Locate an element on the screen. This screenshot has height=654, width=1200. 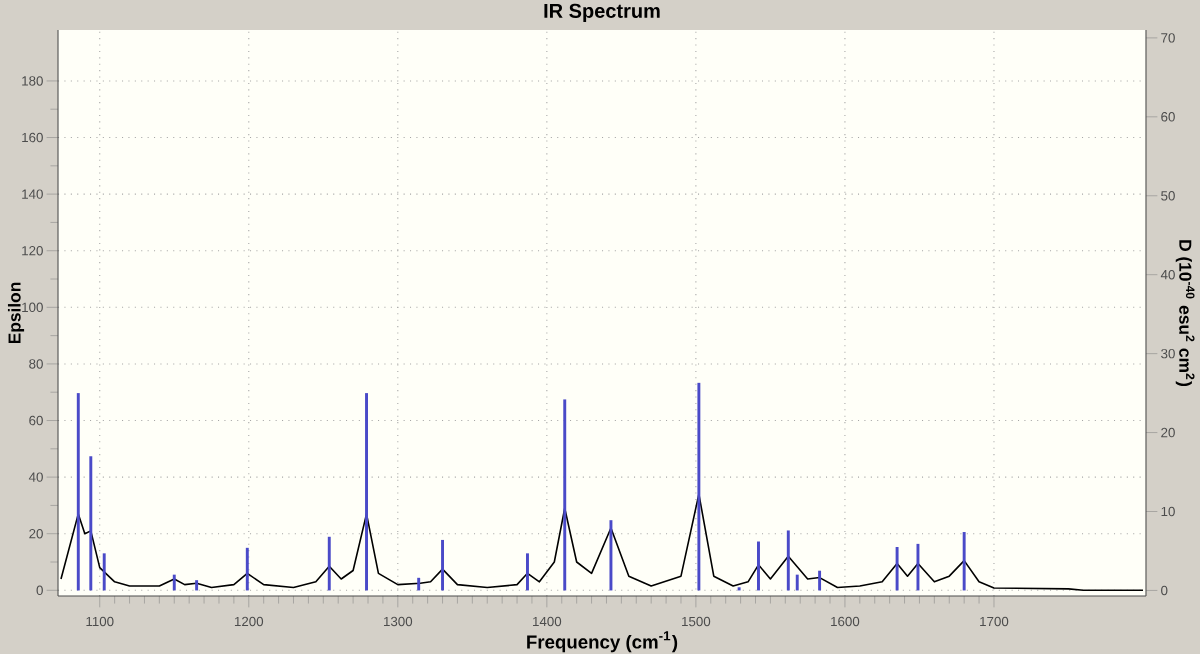
chart-title: IR Spectrum is located at coordinates (602, 12).